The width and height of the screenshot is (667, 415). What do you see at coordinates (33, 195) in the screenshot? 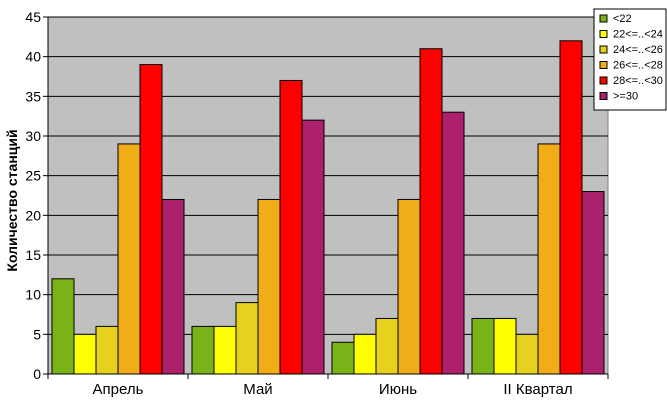
I see `y-tick-labels: 0 5 10 15 20 25 30 35 40 45` at bounding box center [33, 195].